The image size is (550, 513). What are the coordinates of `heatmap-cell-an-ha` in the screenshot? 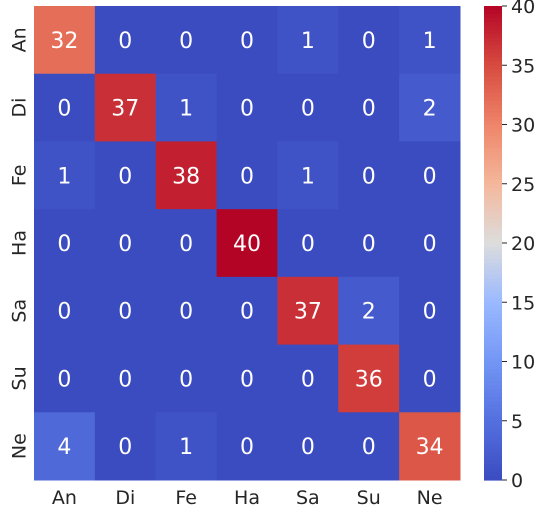 It's located at (247, 40).